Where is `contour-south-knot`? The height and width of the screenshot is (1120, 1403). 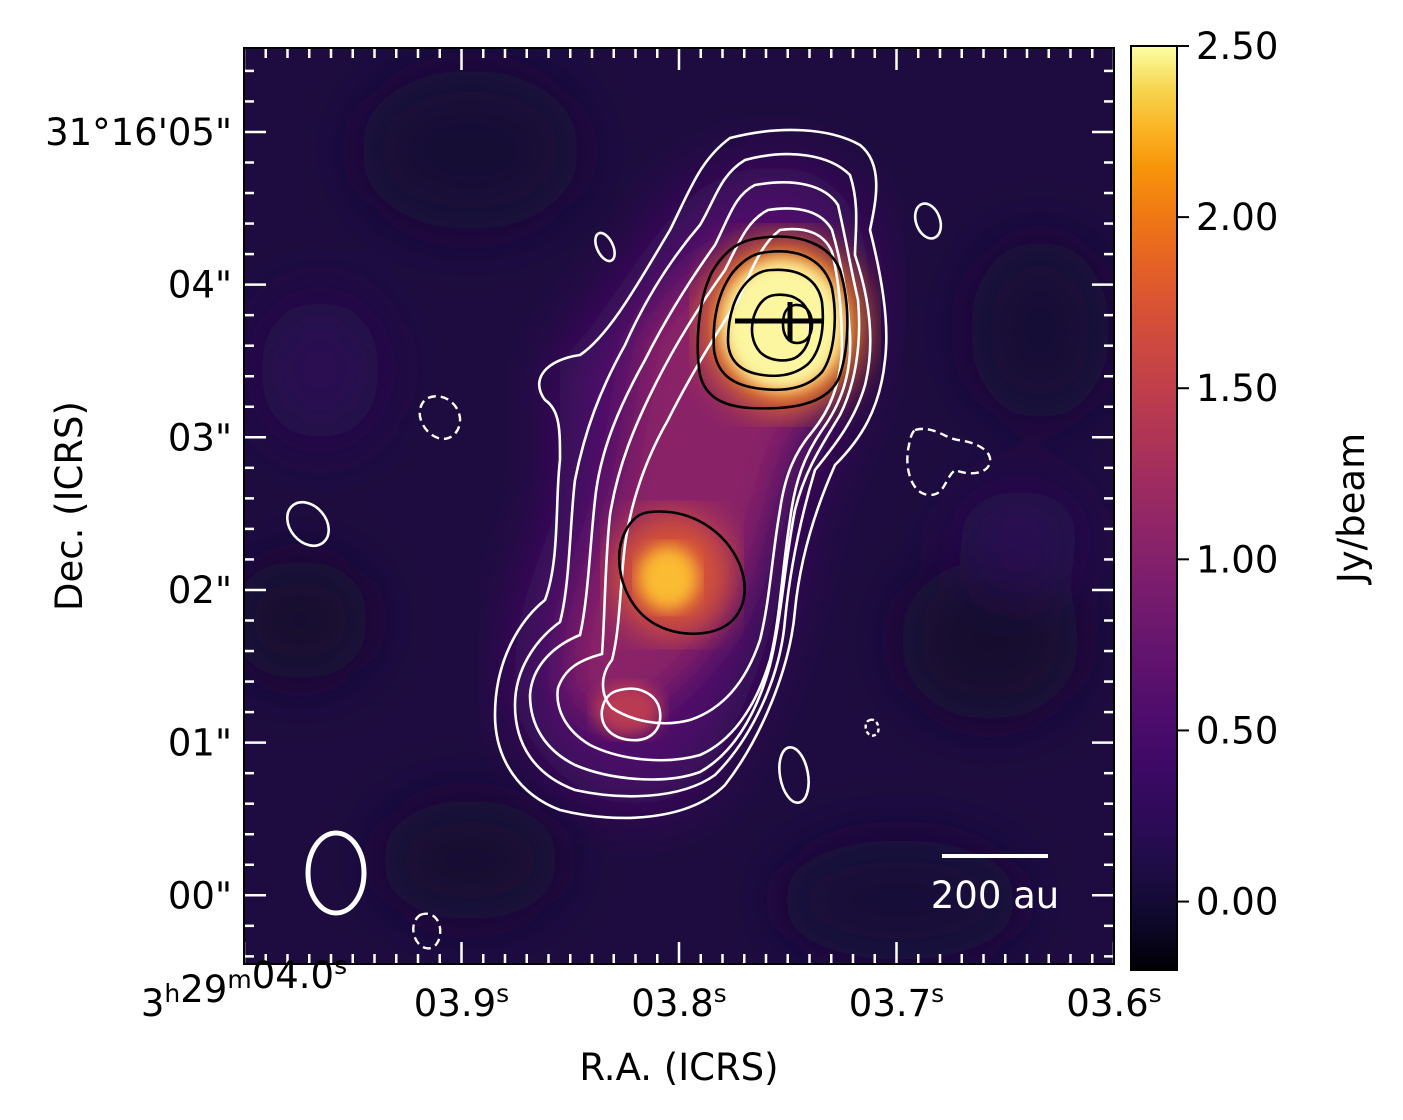 contour-south-knot is located at coordinates (631, 714).